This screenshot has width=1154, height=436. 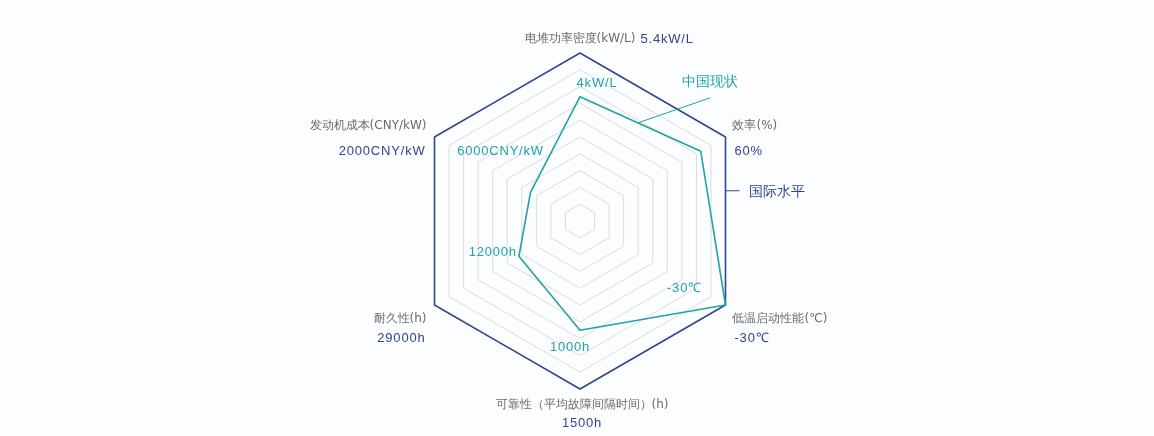 I want to click on spoke-label: 效率(%), so click(x=755, y=125).